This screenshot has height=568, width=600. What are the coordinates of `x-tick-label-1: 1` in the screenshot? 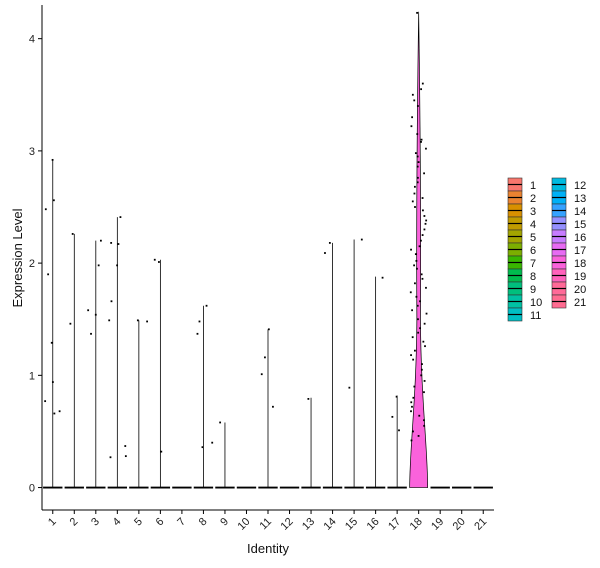 It's located at (52, 522).